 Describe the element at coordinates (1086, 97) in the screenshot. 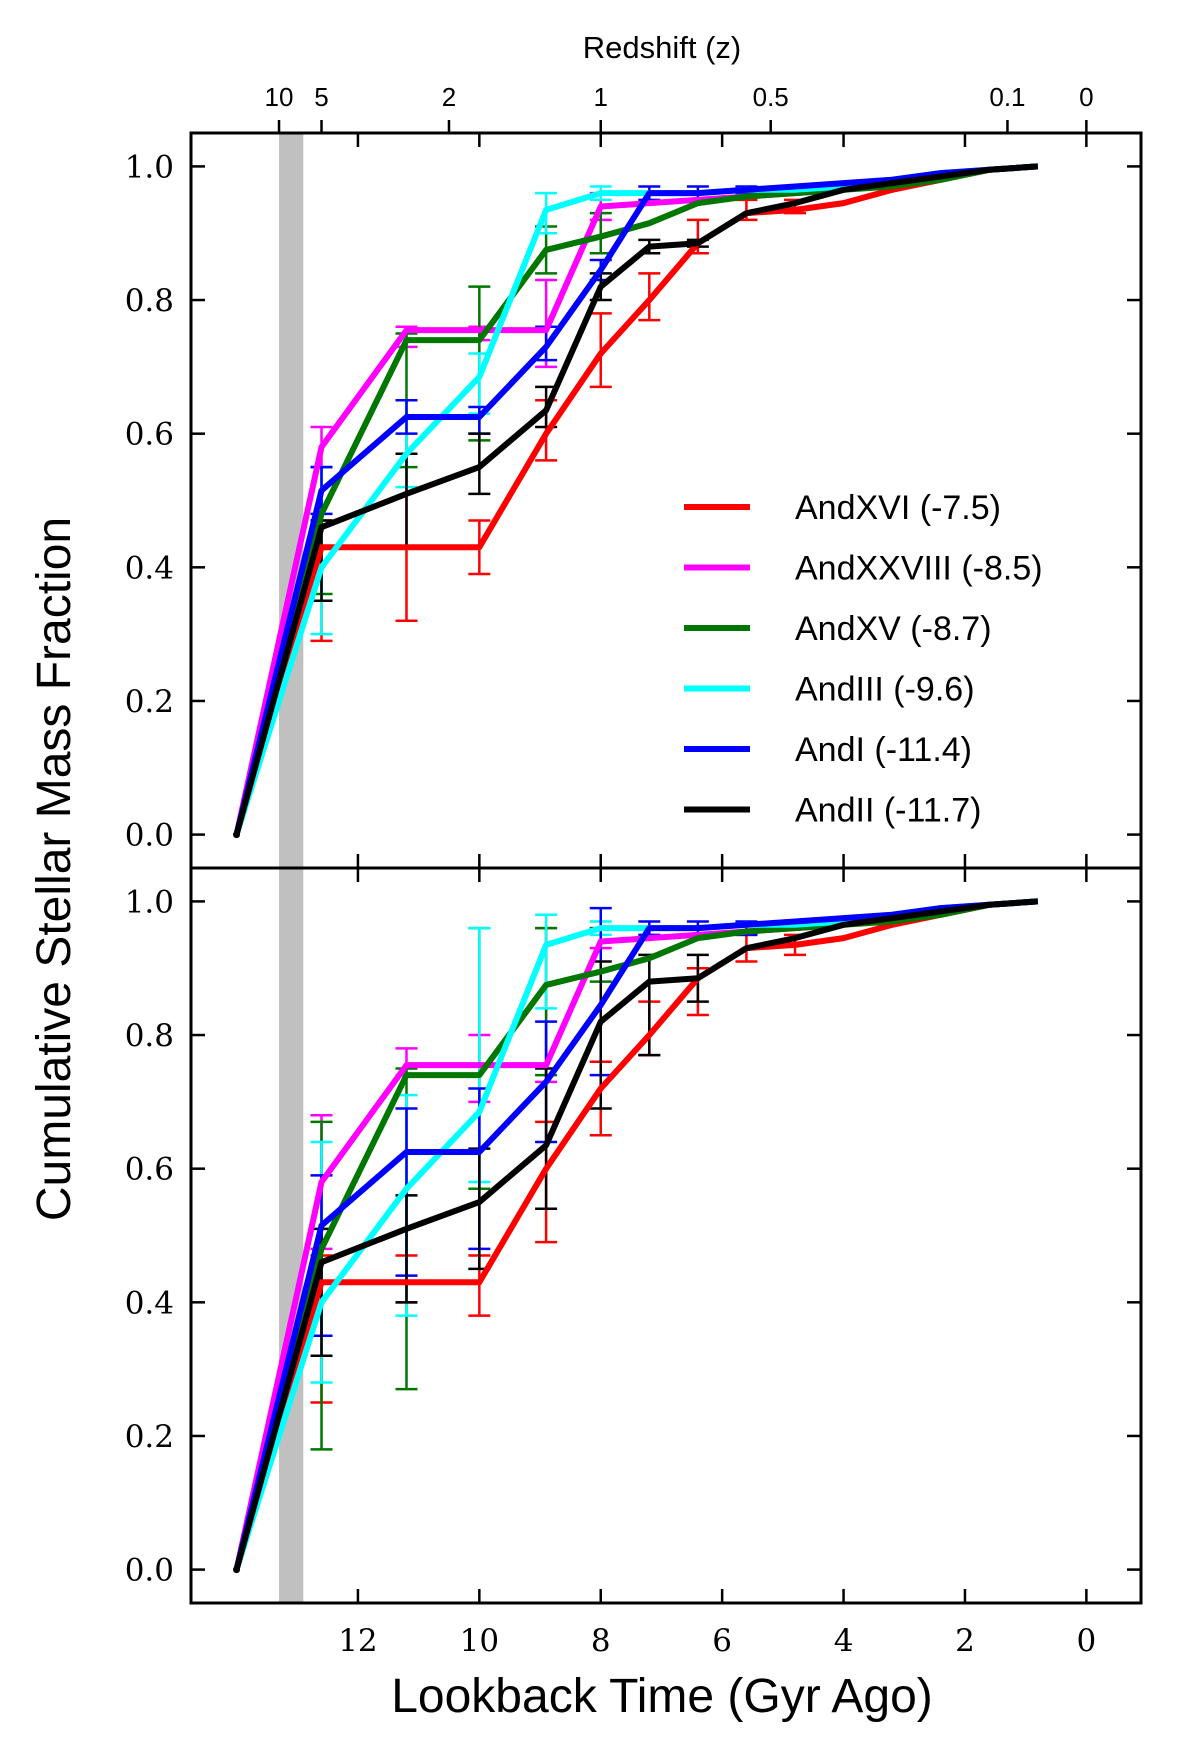

I see `top-tick-label: 0` at that location.